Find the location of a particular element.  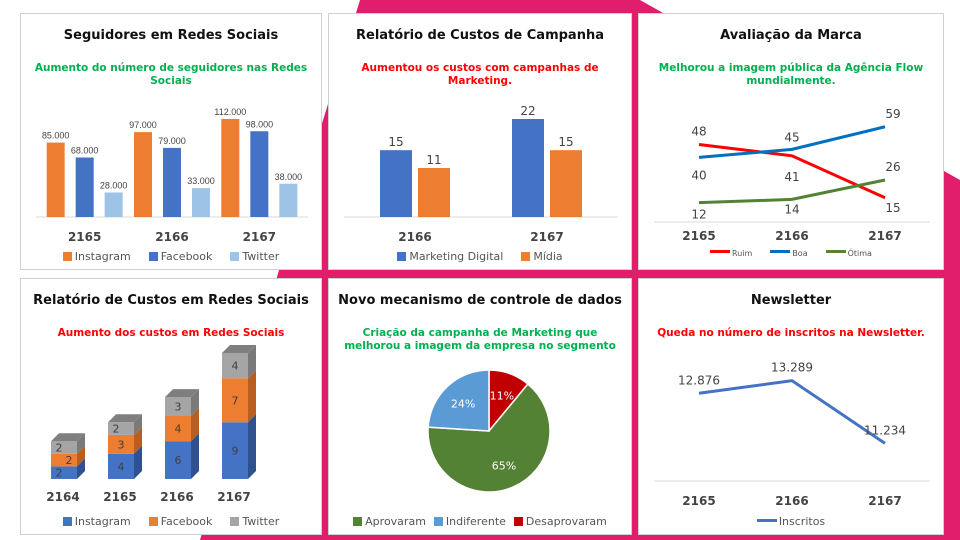

legend-label: Twitter is located at coordinates (261, 521).